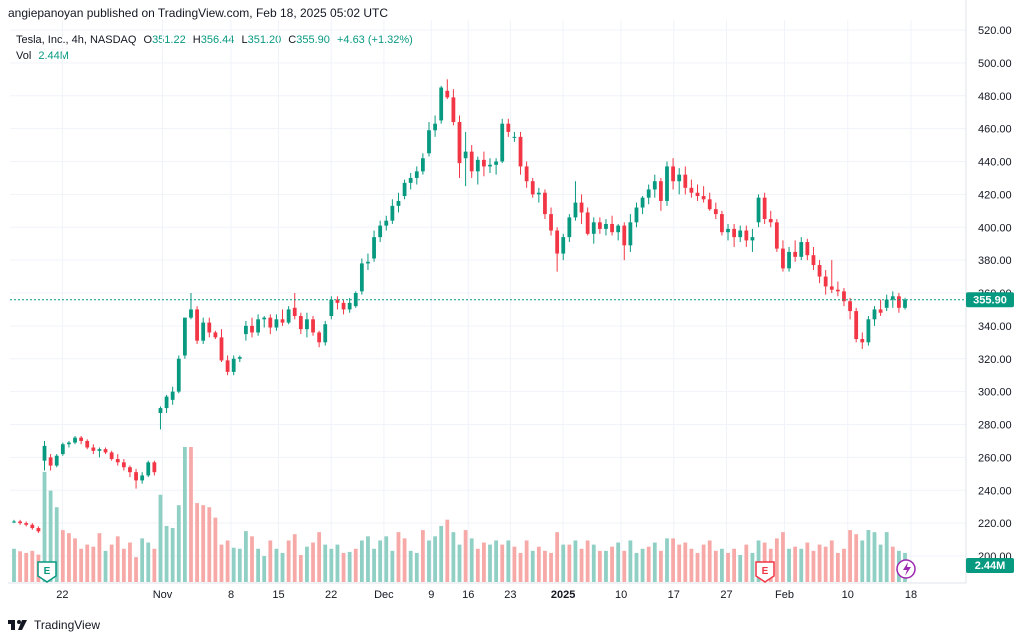  What do you see at coordinates (563, 595) in the screenshot?
I see `x-tick-label: 2025` at bounding box center [563, 595].